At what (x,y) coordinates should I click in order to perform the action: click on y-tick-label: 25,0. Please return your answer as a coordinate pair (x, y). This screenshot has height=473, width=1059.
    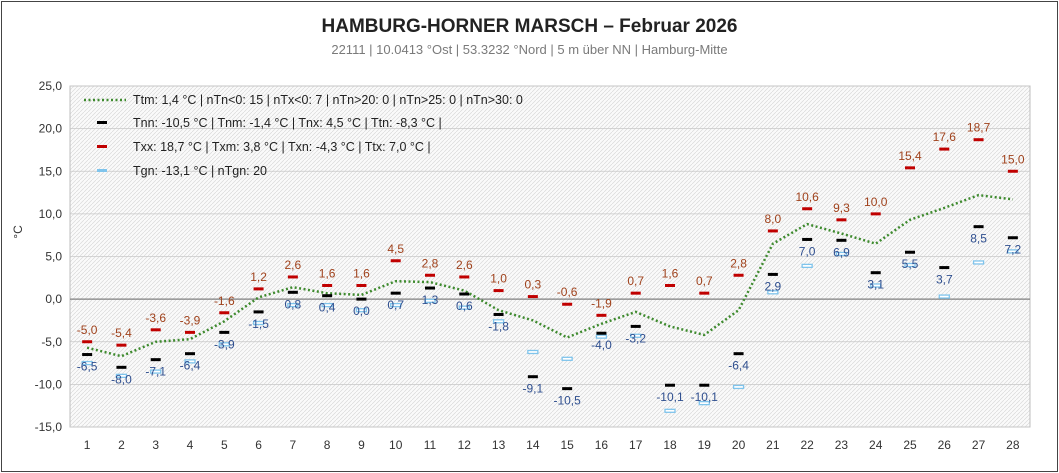
    Looking at the image, I should click on (51, 86).